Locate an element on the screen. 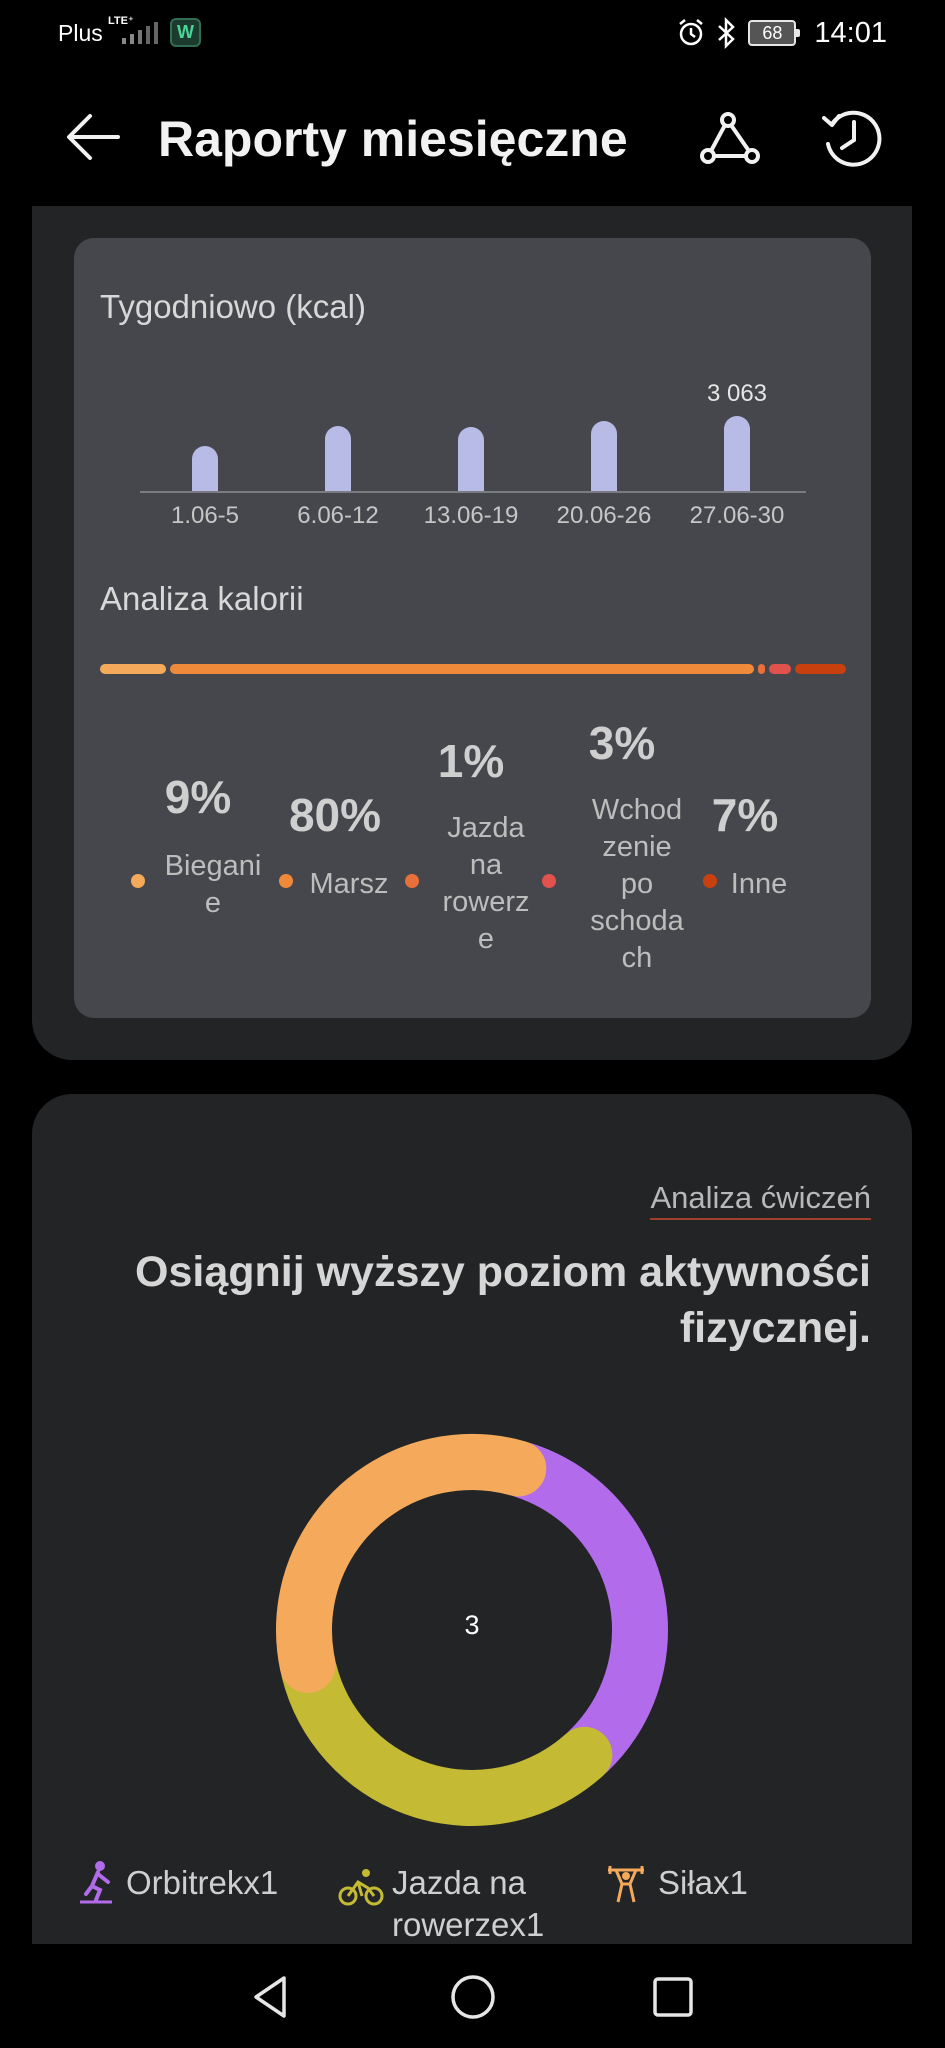  weekly-bar-label: 6.06-12 is located at coordinates (338, 515).